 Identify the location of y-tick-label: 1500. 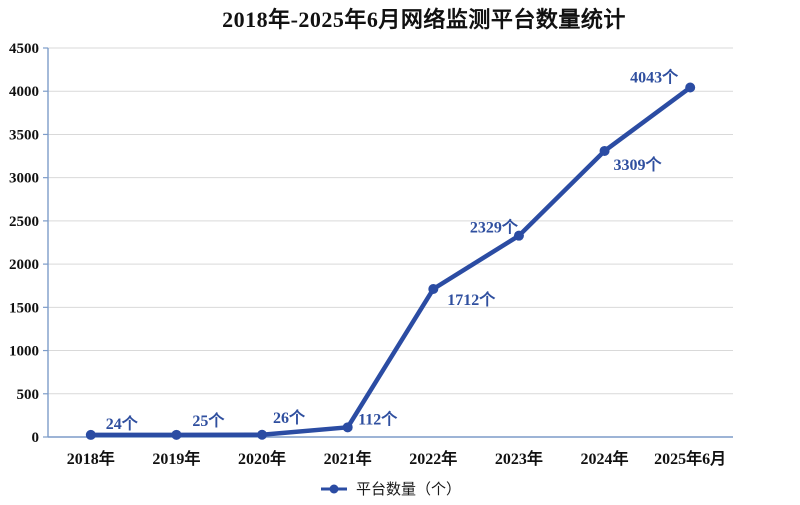
(24, 308).